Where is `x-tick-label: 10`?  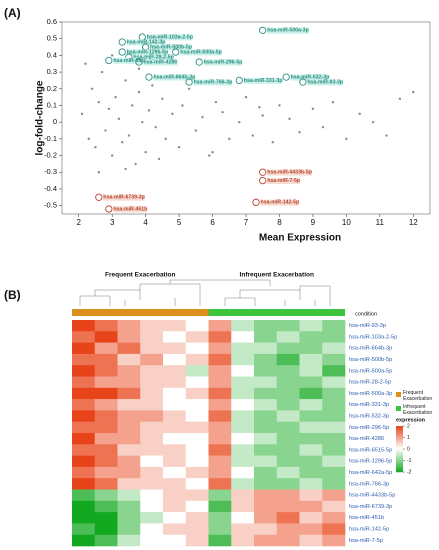
x-tick-label: 10 is located at coordinates (346, 222).